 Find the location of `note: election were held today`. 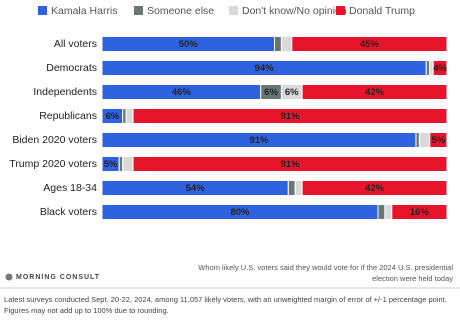

note: election were held today is located at coordinates (412, 278).